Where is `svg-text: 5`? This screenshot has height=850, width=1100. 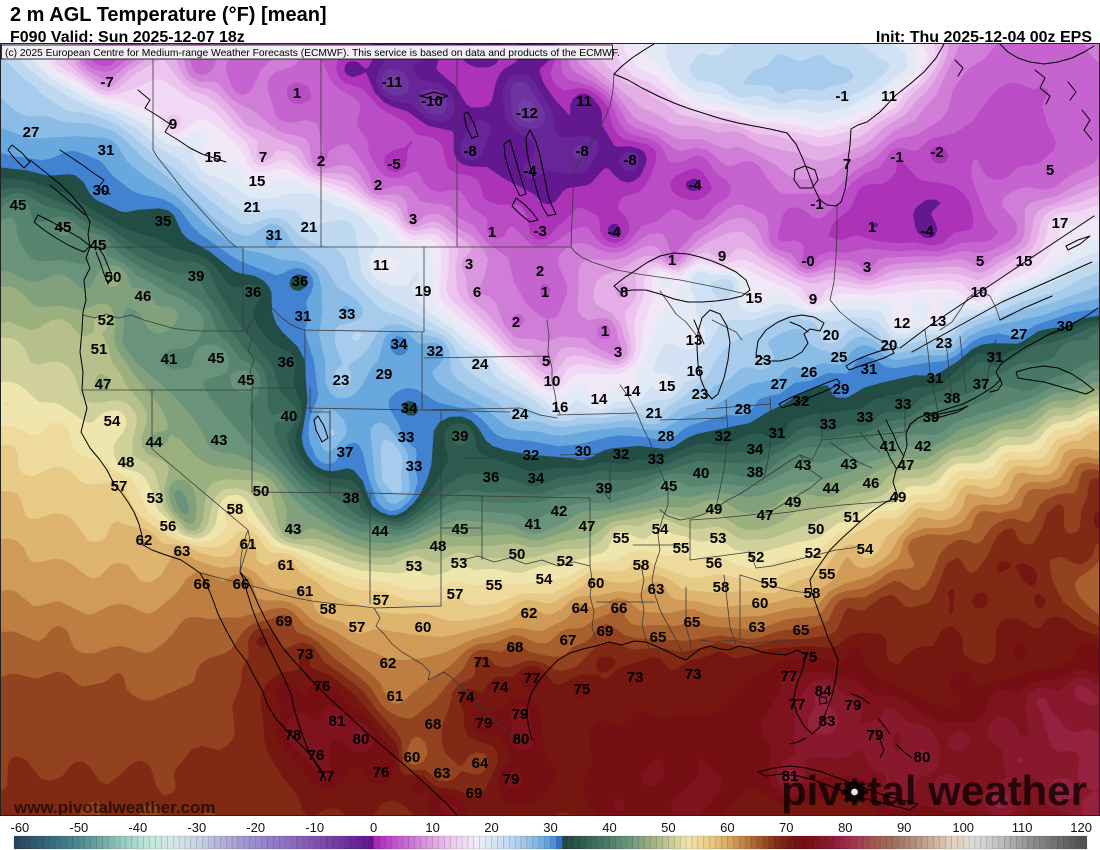
svg-text: 5 is located at coordinates (1050, 170).